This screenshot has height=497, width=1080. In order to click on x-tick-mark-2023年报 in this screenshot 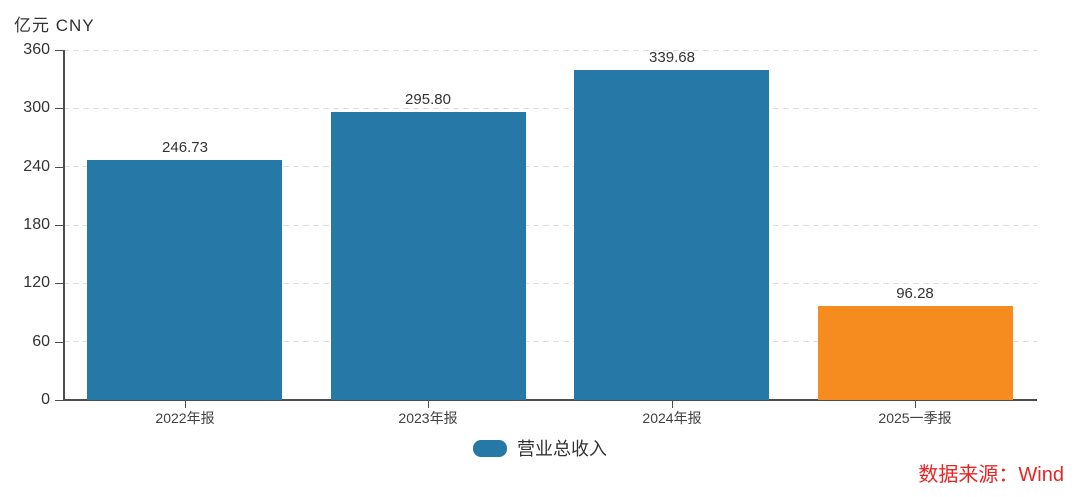, I will do `click(428, 404)`.